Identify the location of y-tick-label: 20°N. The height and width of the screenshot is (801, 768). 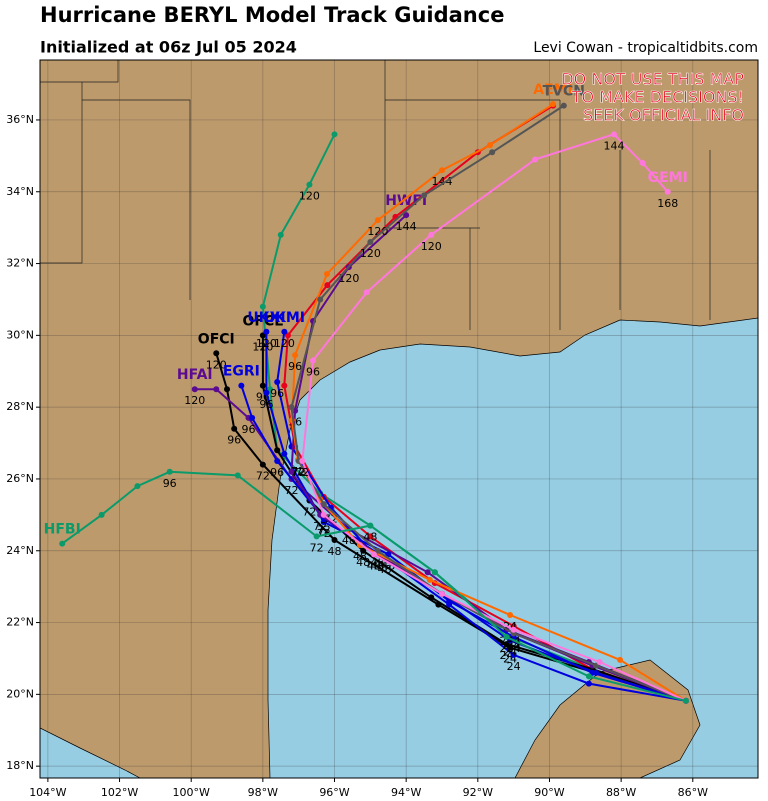
(20, 693).